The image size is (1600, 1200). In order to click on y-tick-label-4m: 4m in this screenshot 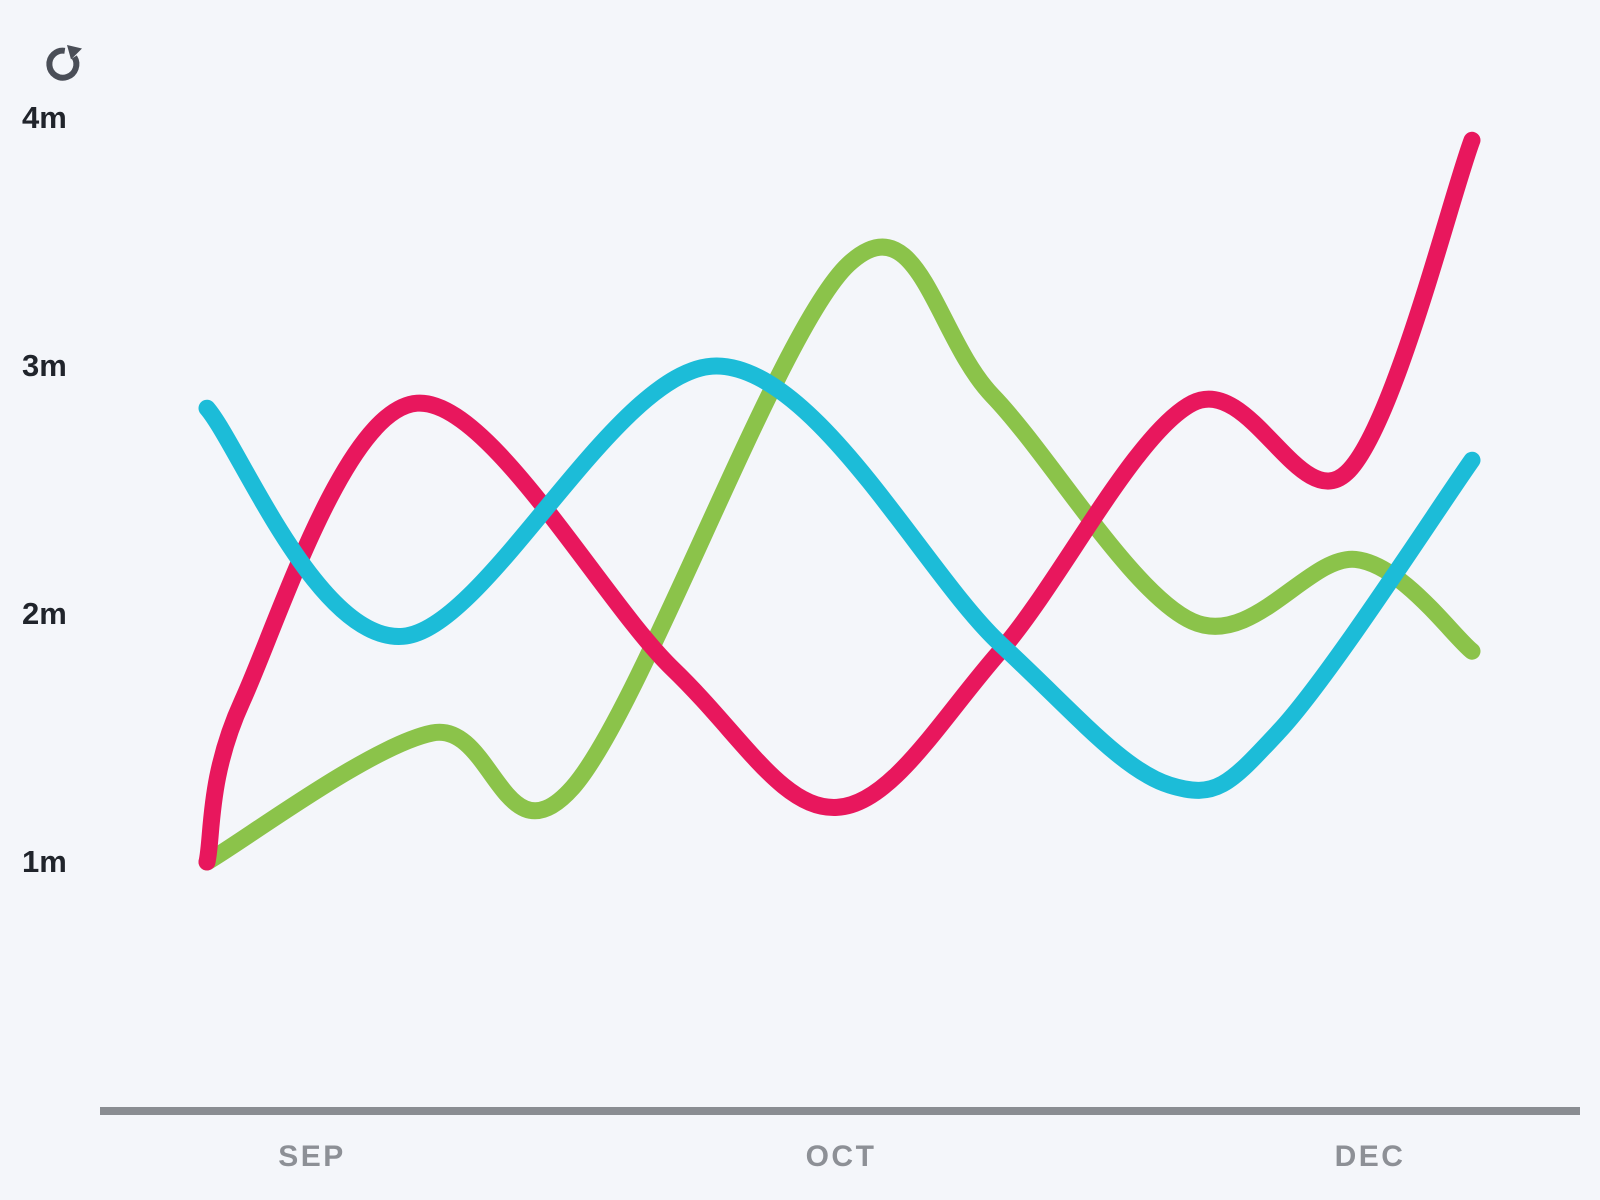, I will do `click(44, 117)`.